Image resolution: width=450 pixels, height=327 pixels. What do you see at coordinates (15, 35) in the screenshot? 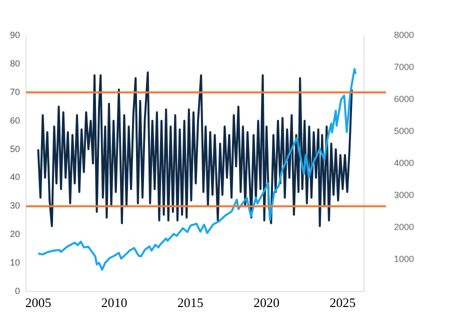
I see `y-tick-label: 90` at bounding box center [15, 35].